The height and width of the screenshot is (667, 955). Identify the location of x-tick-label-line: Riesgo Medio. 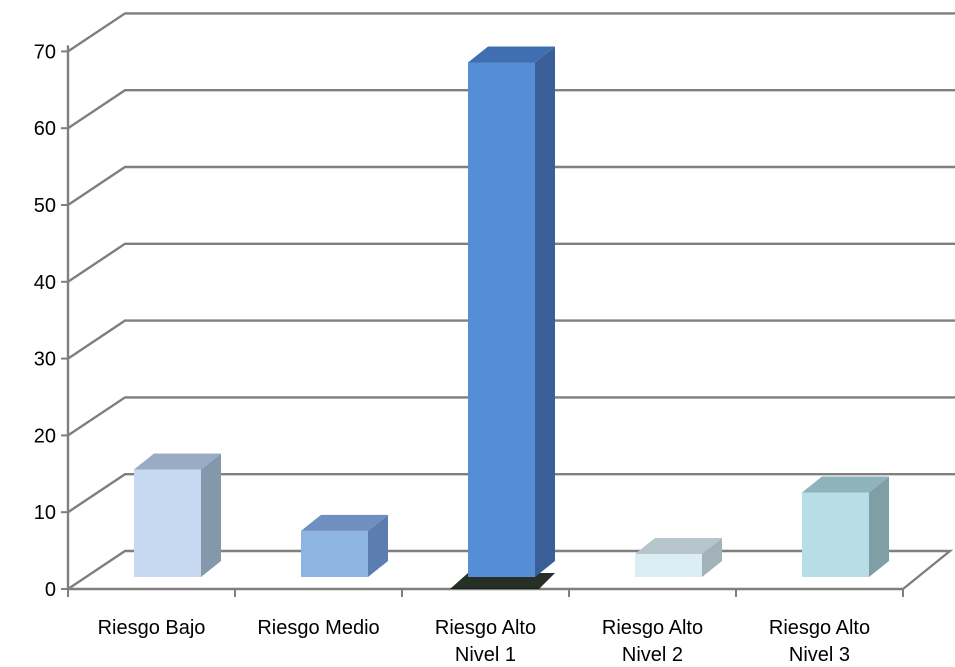
(318, 628).